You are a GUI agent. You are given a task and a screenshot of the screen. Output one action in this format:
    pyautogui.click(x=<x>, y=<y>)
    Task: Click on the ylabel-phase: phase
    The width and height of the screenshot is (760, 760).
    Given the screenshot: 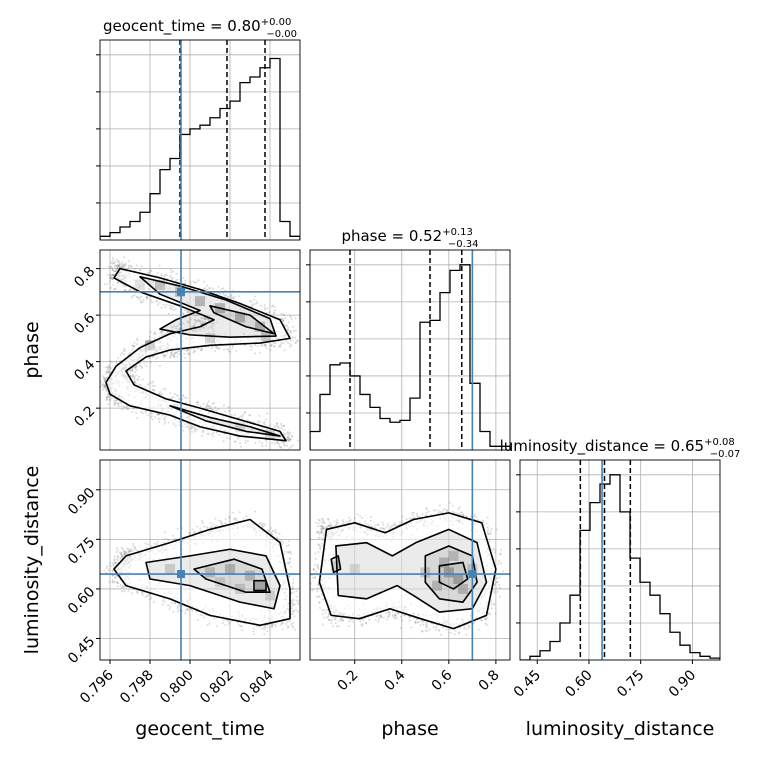 What is the action you would take?
    pyautogui.click(x=32, y=349)
    